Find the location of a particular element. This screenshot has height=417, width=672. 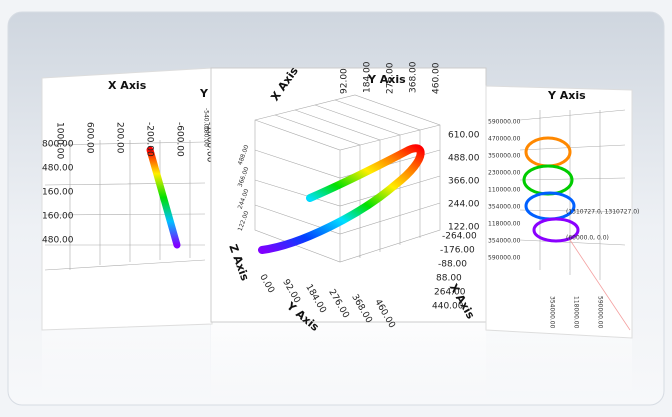

tick-label: 440.00 is located at coordinates (448, 307).